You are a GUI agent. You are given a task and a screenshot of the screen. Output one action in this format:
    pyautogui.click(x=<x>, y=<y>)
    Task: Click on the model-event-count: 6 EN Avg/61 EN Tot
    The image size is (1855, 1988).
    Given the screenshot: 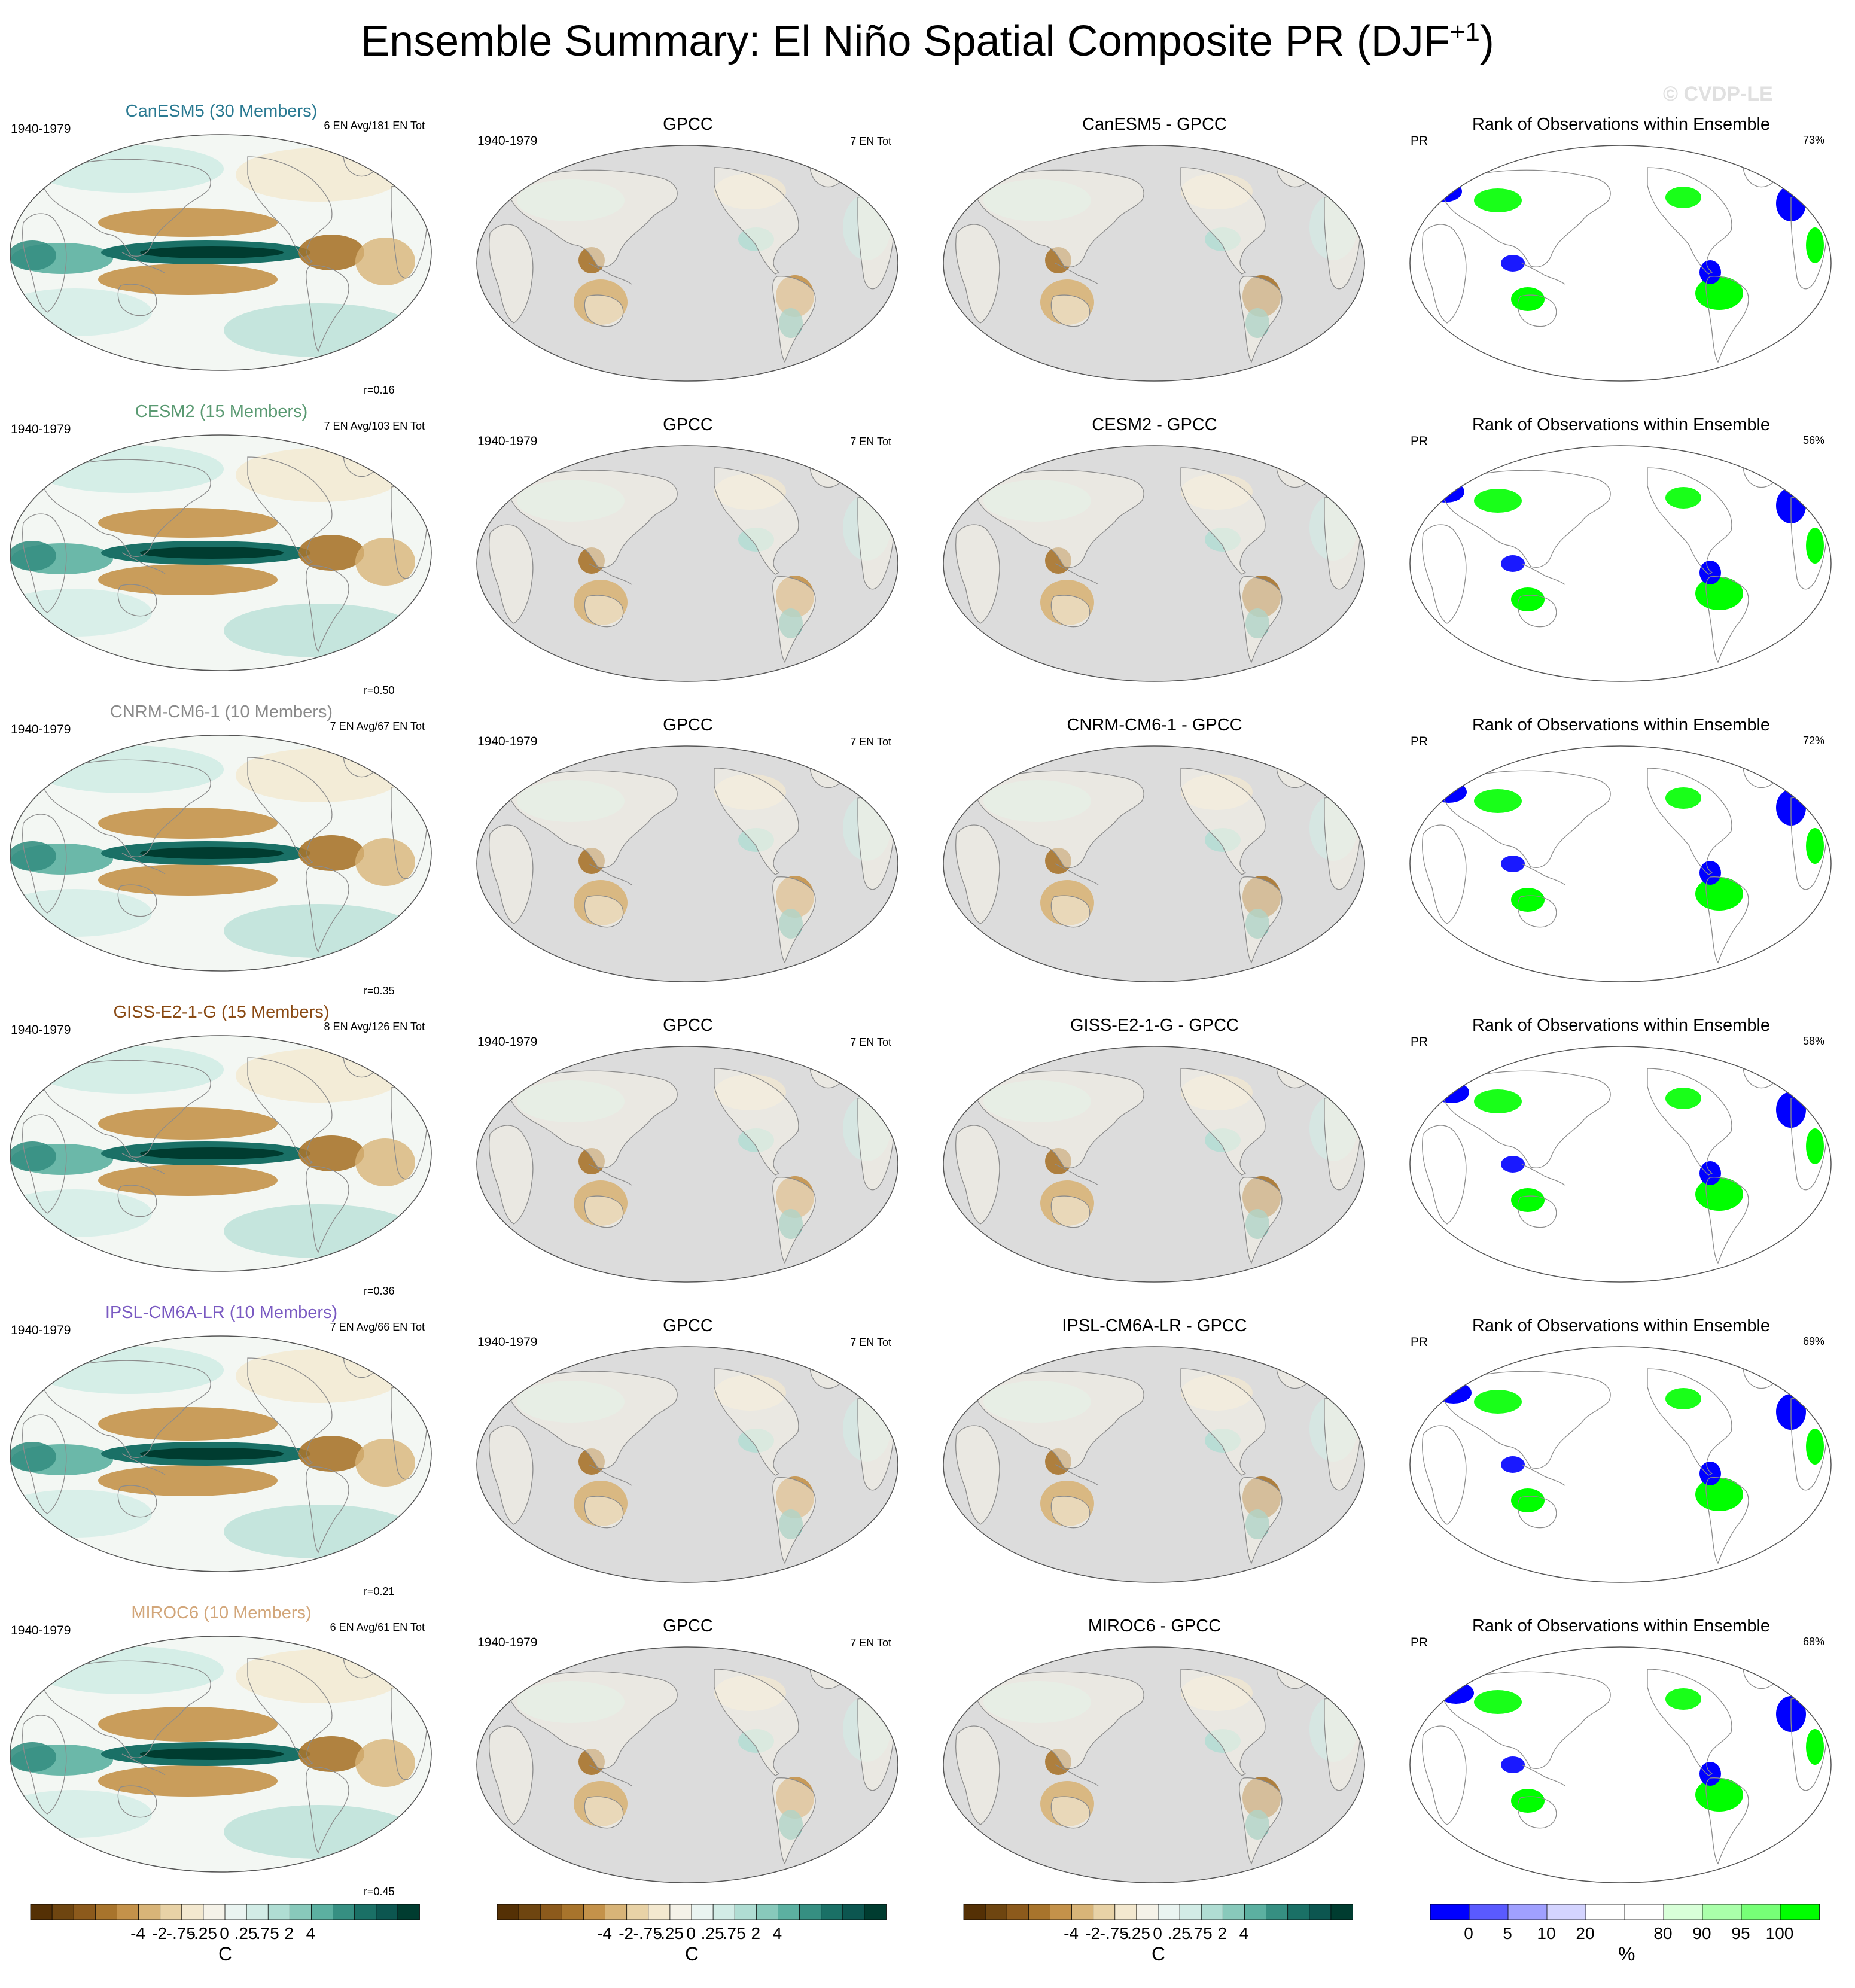 What is the action you would take?
    pyautogui.click(x=378, y=1627)
    